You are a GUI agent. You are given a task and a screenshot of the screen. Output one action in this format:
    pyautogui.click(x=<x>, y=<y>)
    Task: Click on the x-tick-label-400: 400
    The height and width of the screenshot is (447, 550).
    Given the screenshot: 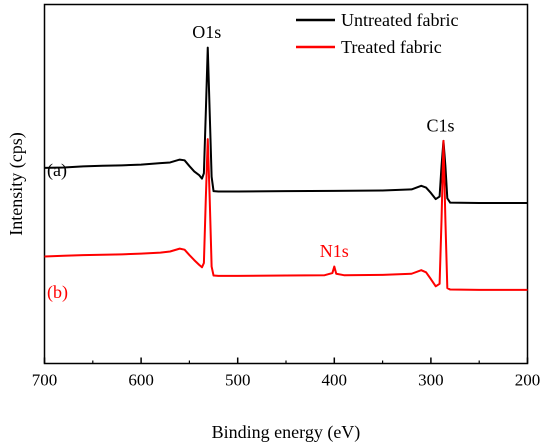 What is the action you would take?
    pyautogui.click(x=335, y=380)
    